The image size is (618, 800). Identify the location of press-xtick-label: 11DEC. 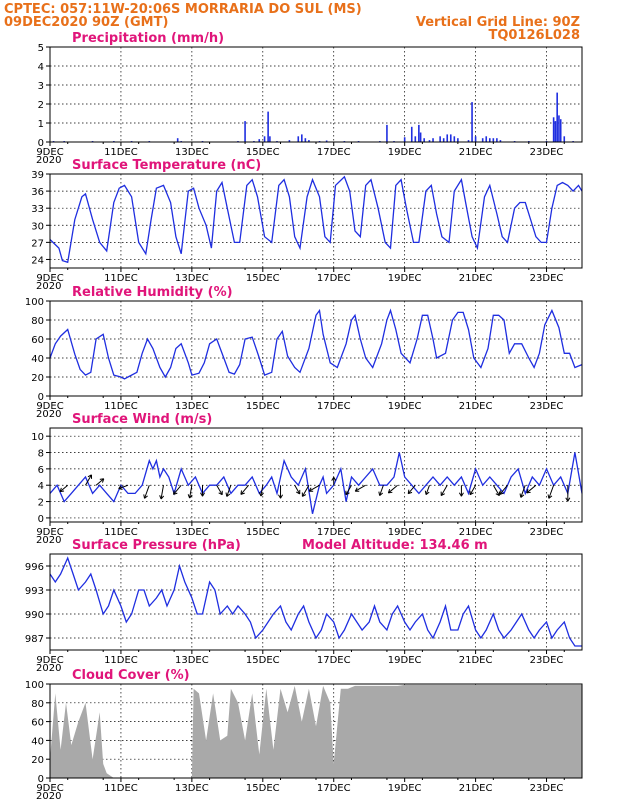
(121, 660).